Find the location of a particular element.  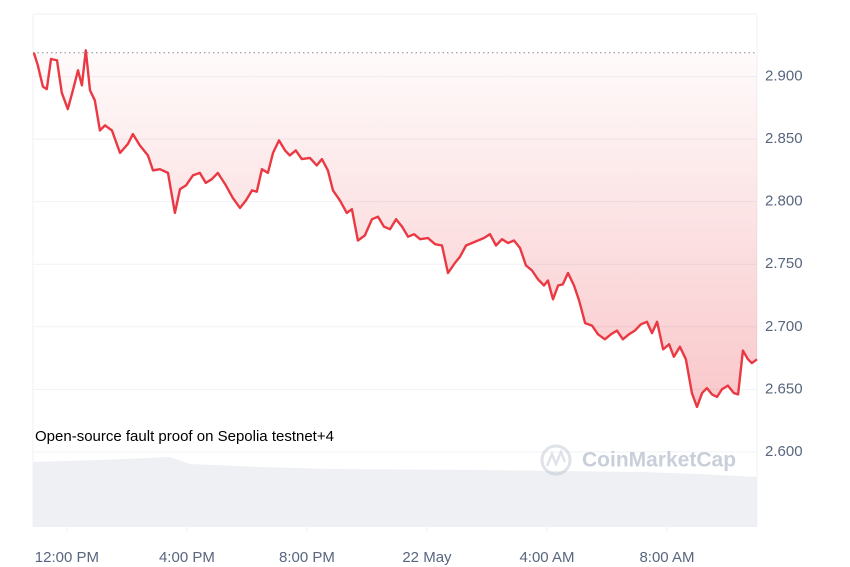

y-tick-label: 2.850 is located at coordinates (784, 138).